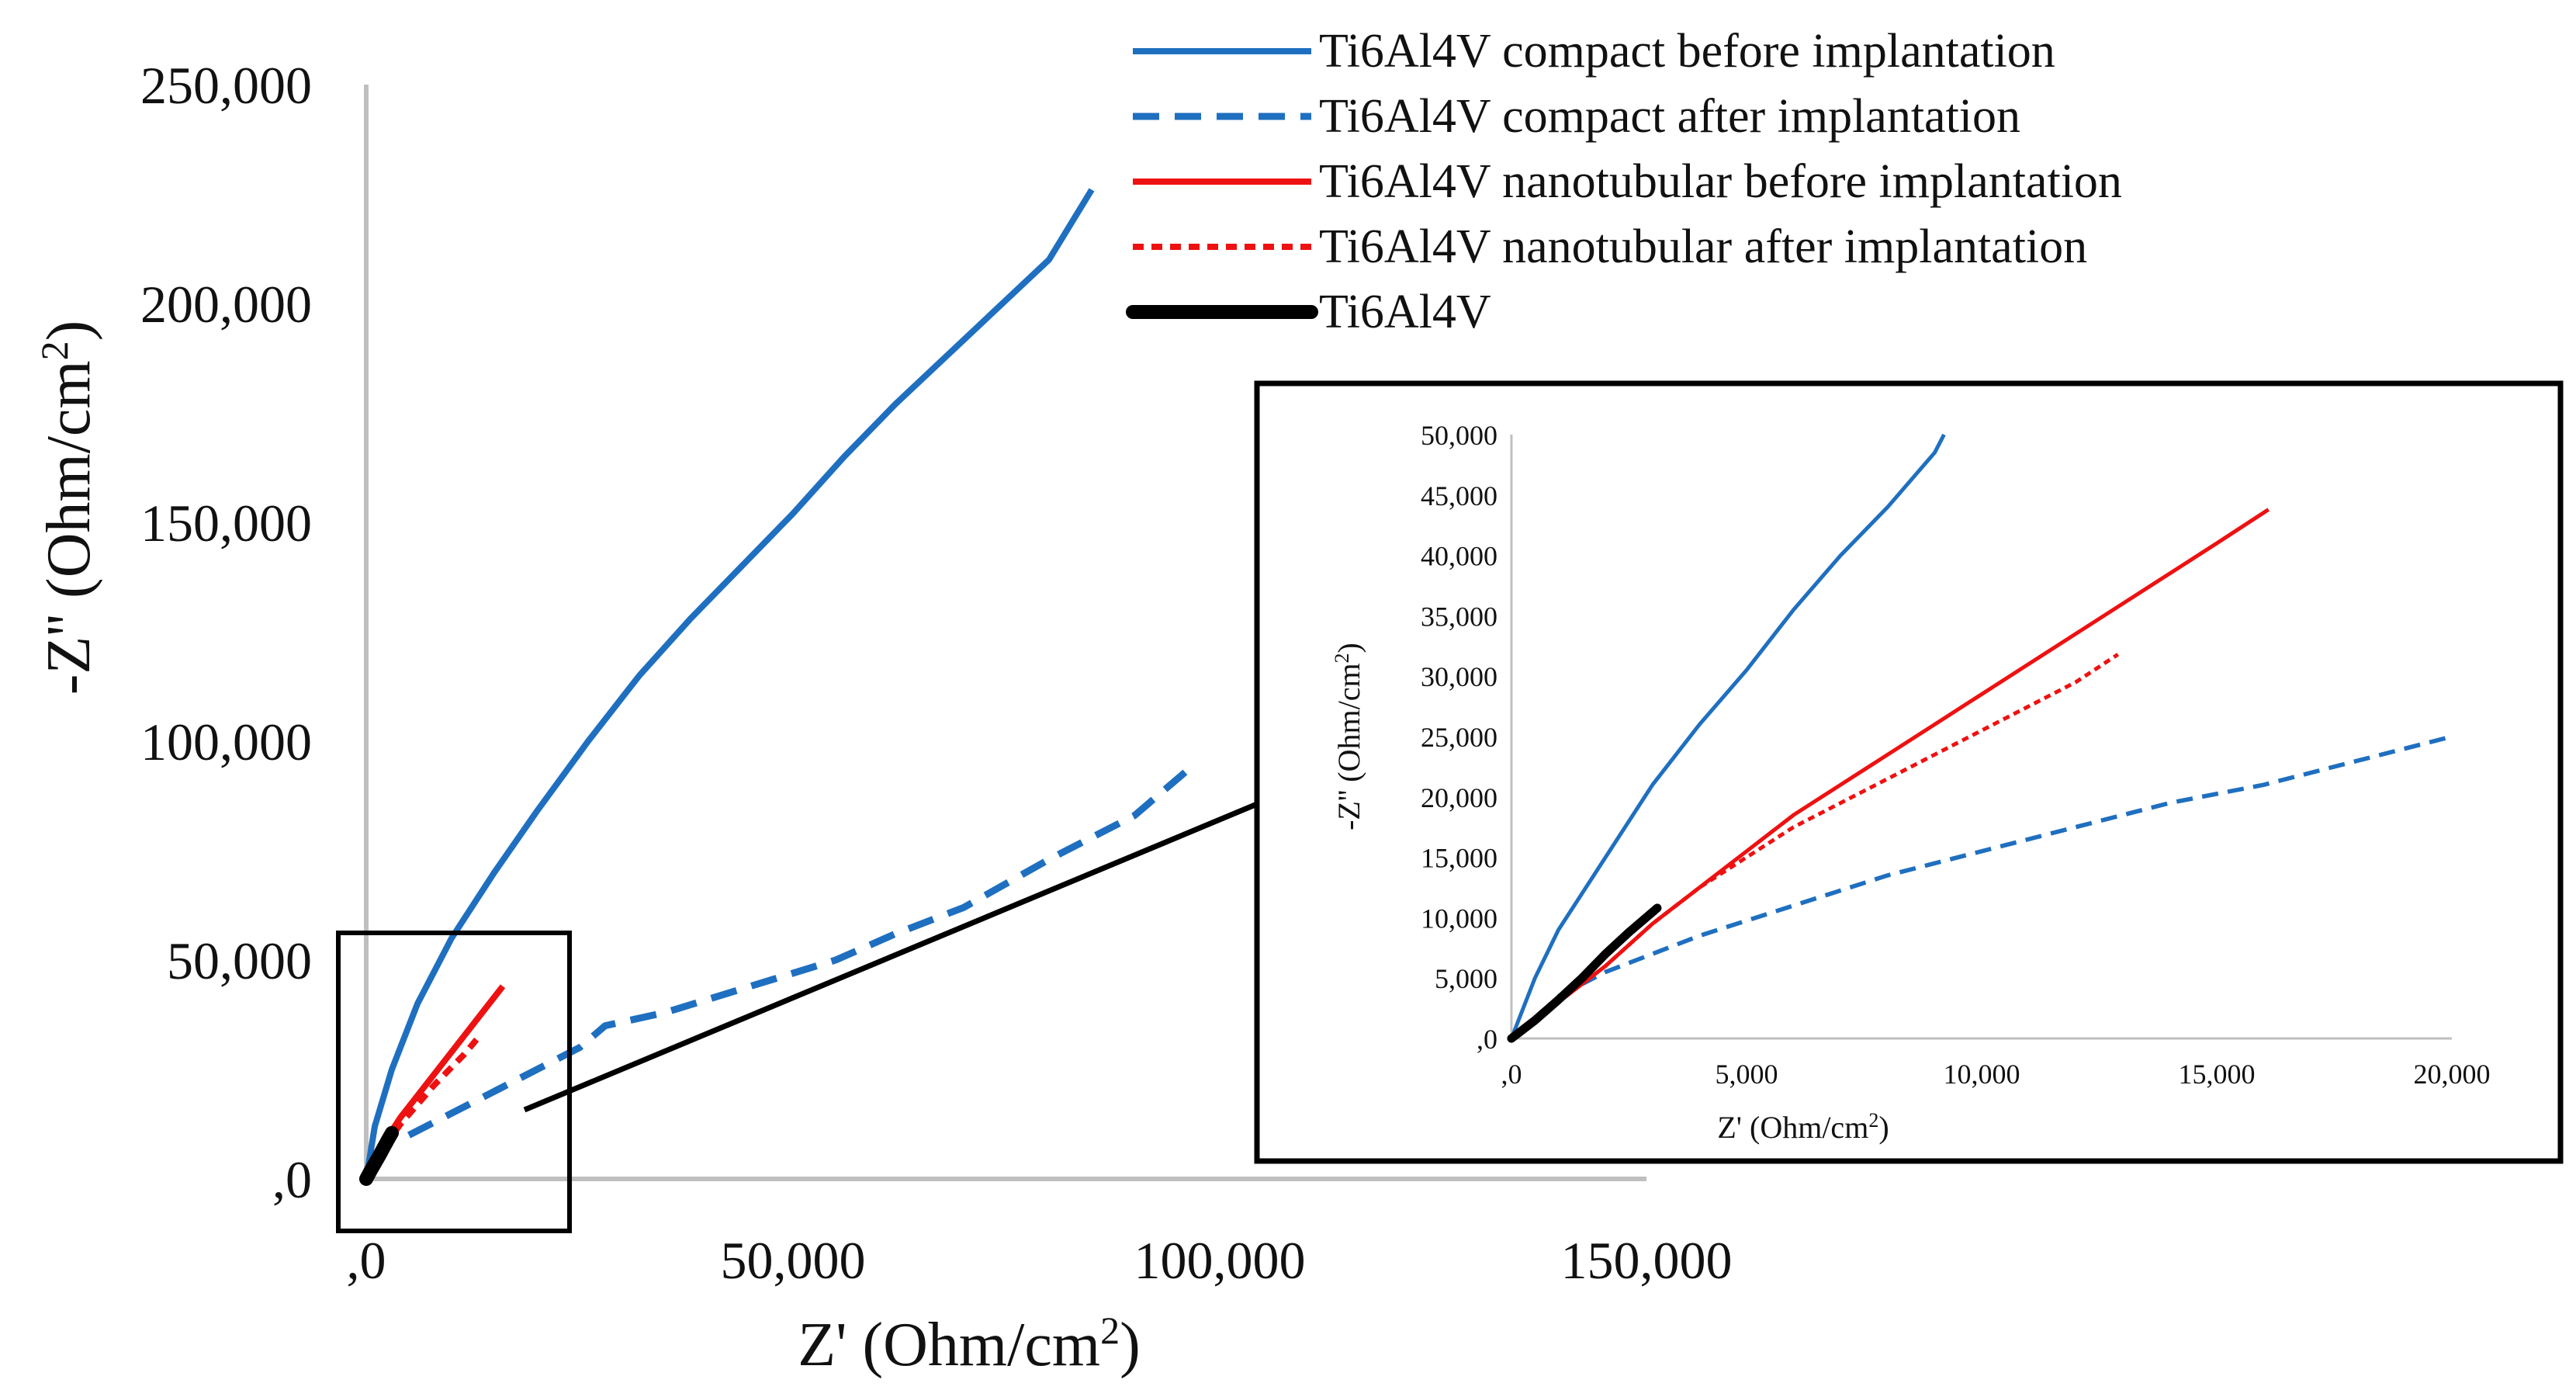 The image size is (2576, 1397). What do you see at coordinates (1459, 495) in the screenshot?
I see `inset-y-tick-label: 45,000` at bounding box center [1459, 495].